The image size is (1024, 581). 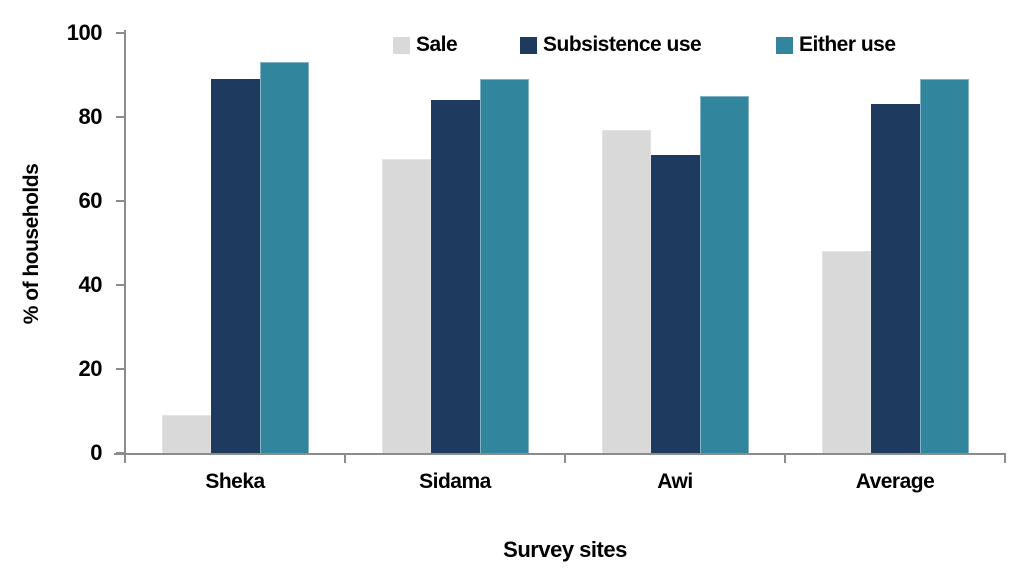 I want to click on legend-swatch-sale, so click(x=401, y=45).